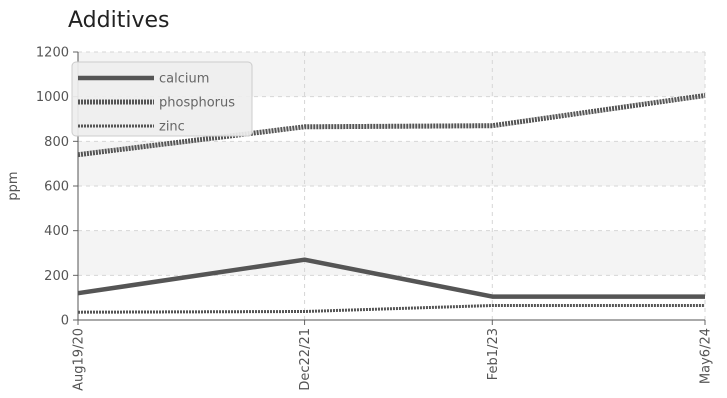  What do you see at coordinates (56, 276) in the screenshot?
I see `y-tick-label: 200` at bounding box center [56, 276].